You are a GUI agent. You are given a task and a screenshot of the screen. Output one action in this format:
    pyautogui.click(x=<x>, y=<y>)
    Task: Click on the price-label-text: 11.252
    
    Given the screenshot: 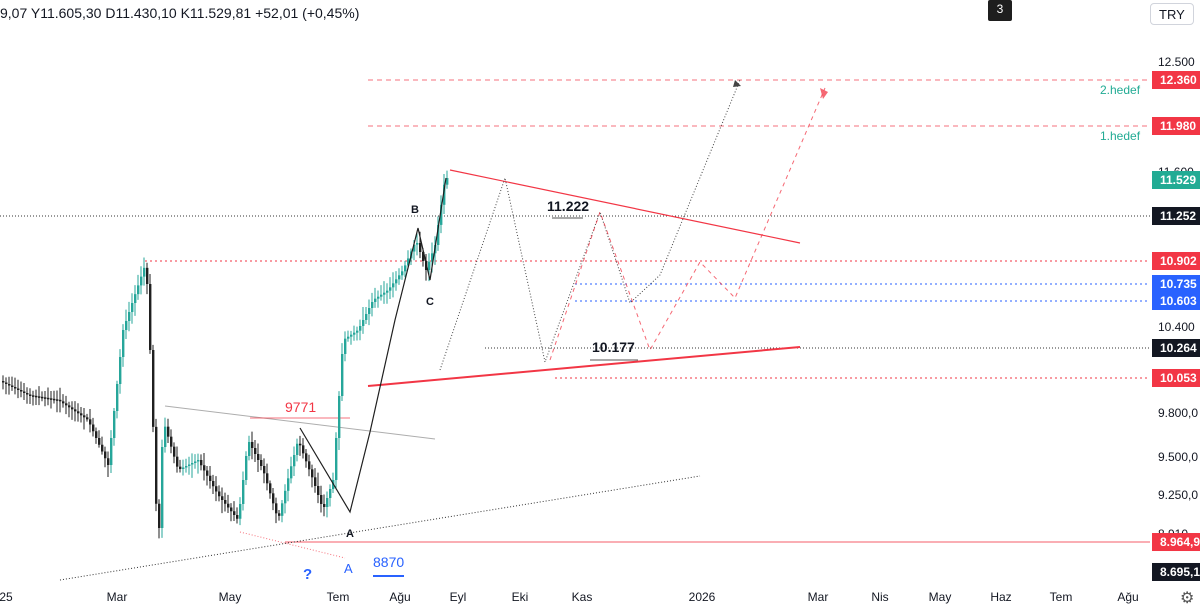 What is the action you would take?
    pyautogui.click(x=1178, y=216)
    